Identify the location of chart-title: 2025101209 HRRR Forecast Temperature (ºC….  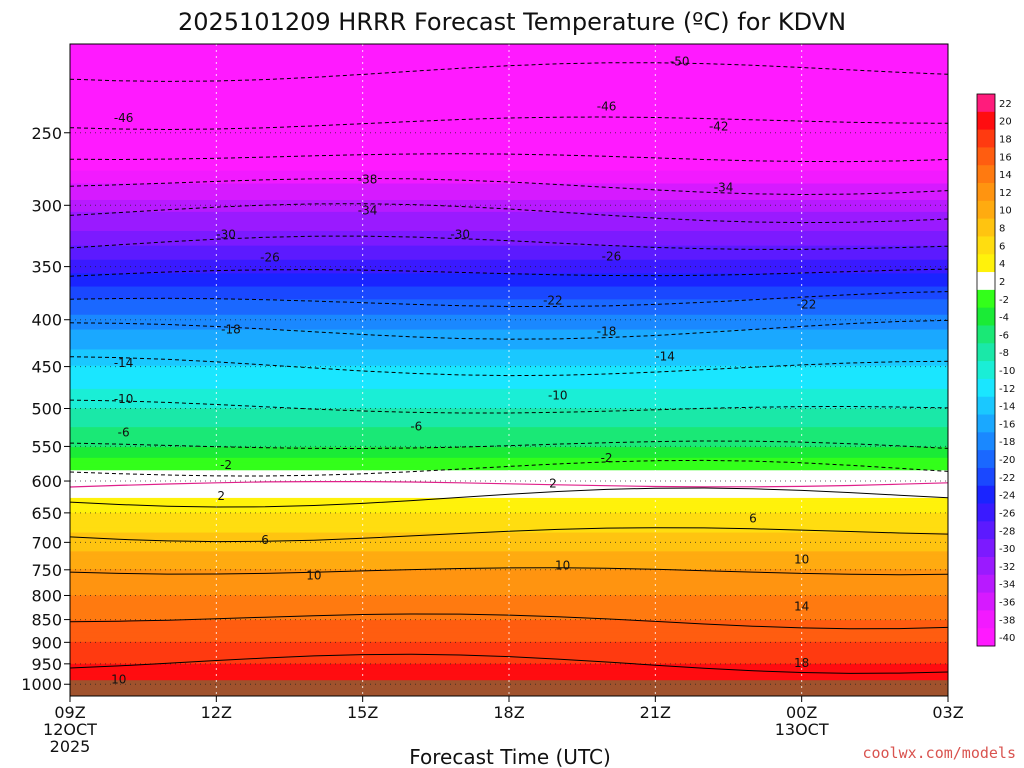
(512, 22).